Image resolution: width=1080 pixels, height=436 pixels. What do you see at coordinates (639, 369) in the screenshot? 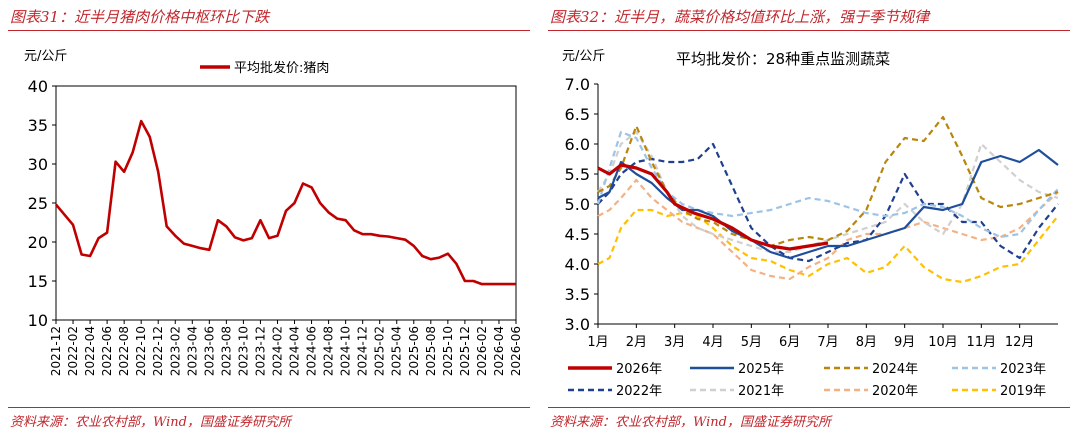
I see `legend-label-2026: 2026年` at bounding box center [639, 369].